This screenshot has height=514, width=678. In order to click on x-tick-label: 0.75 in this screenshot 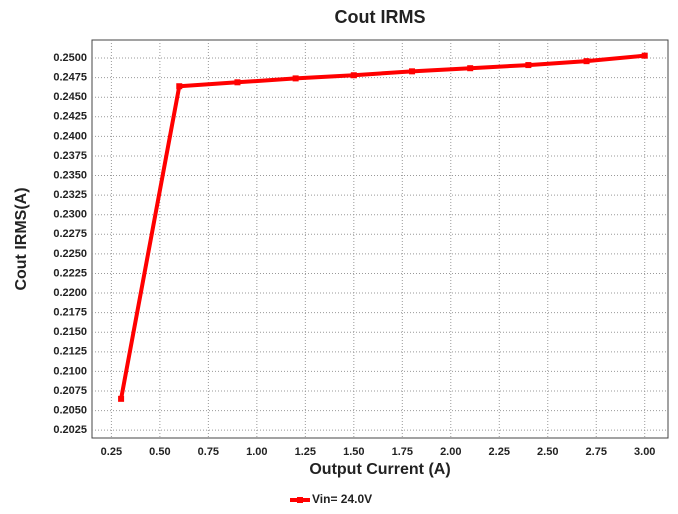, I will do `click(208, 452)`.